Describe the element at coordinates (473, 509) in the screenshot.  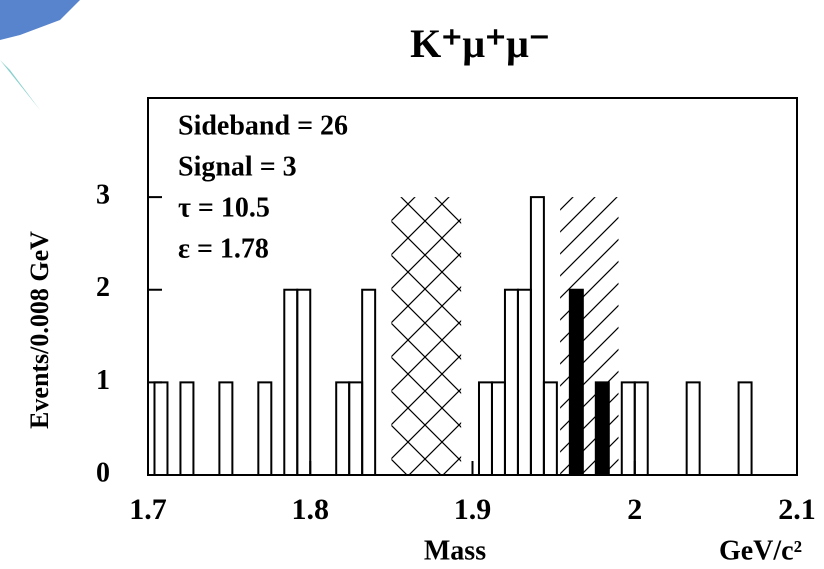
I see `x-tick-label: 1.9` at that location.